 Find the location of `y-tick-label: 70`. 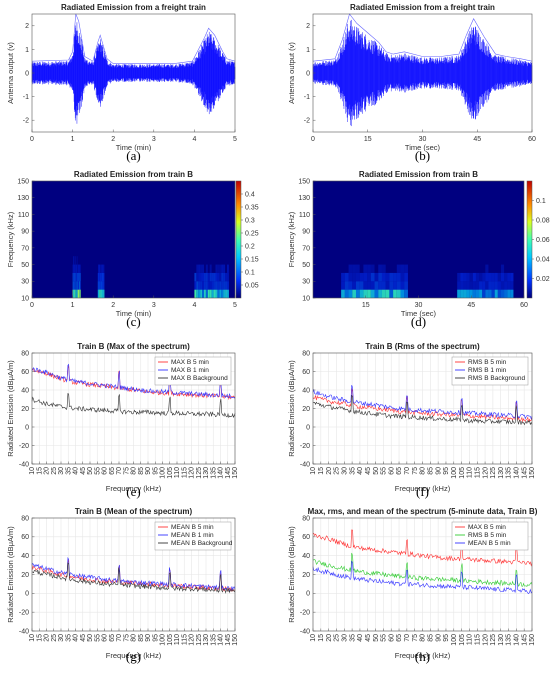

y-tick-label: 70 is located at coordinates (25, 248).